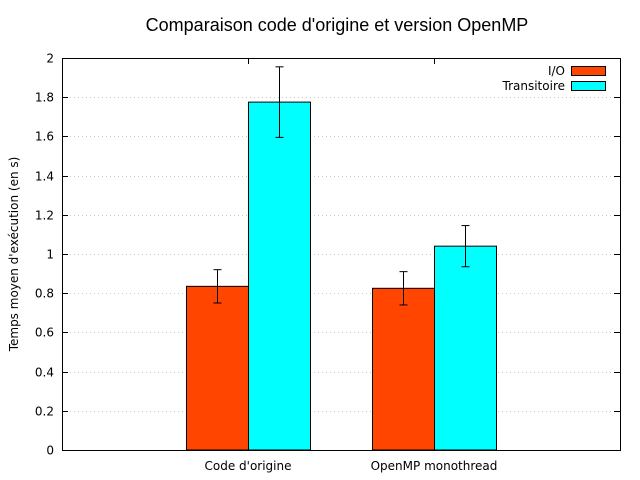  Describe the element at coordinates (44, 412) in the screenshot. I see `y-tick-label: 0.2` at that location.